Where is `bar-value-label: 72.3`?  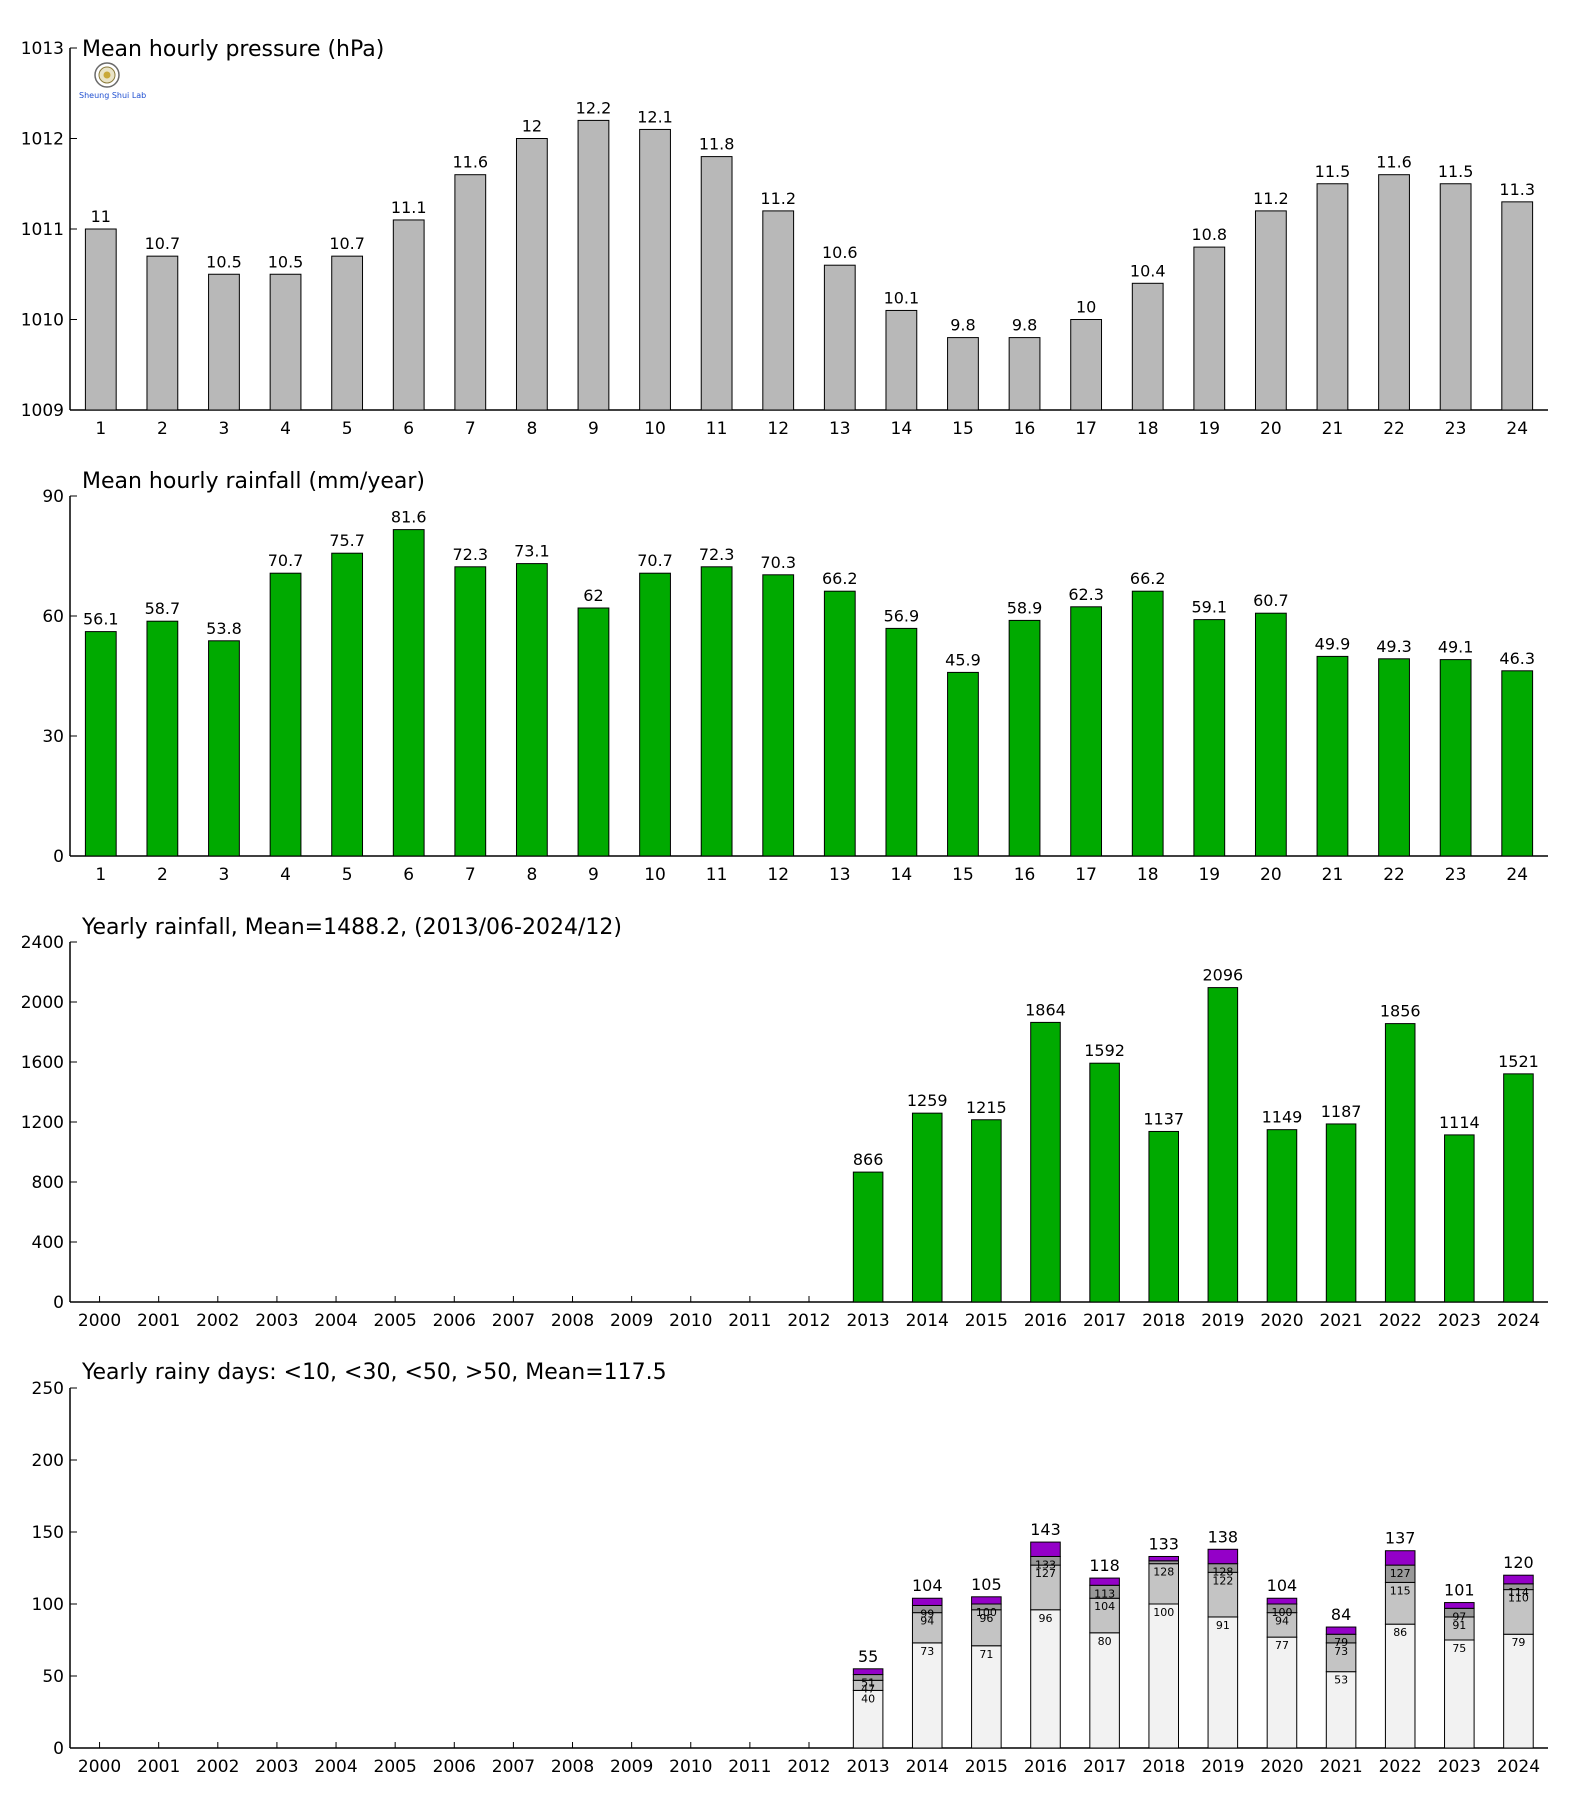
bar-value-label: 72.3 is located at coordinates (470, 554).